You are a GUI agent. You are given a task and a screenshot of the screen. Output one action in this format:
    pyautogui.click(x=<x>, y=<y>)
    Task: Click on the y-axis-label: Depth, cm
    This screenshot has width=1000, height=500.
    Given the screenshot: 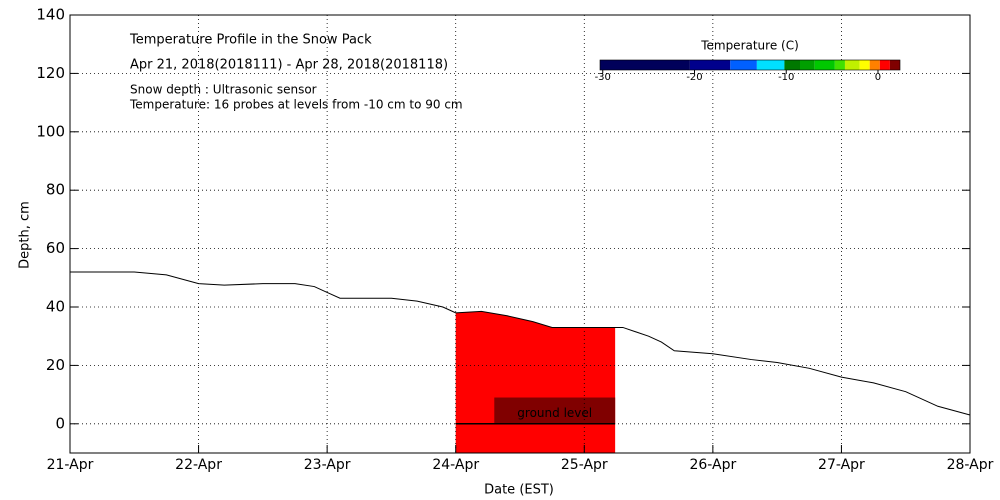 What is the action you would take?
    pyautogui.click(x=25, y=235)
    